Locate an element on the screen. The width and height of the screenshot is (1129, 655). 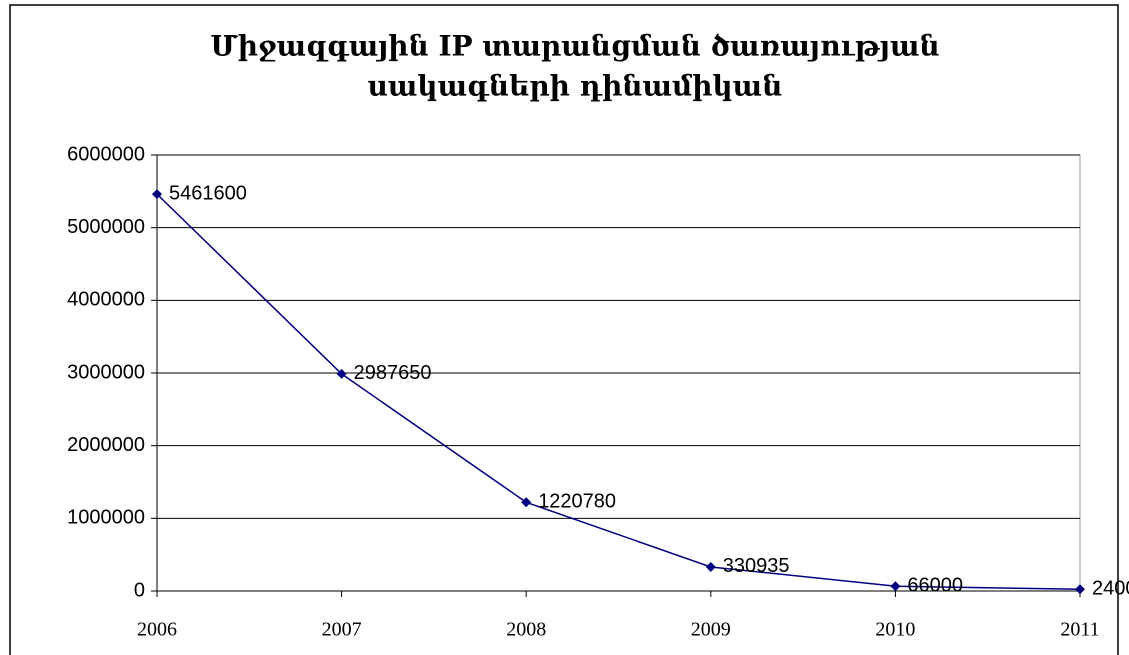
x-tick-label: 2006 is located at coordinates (157, 630).